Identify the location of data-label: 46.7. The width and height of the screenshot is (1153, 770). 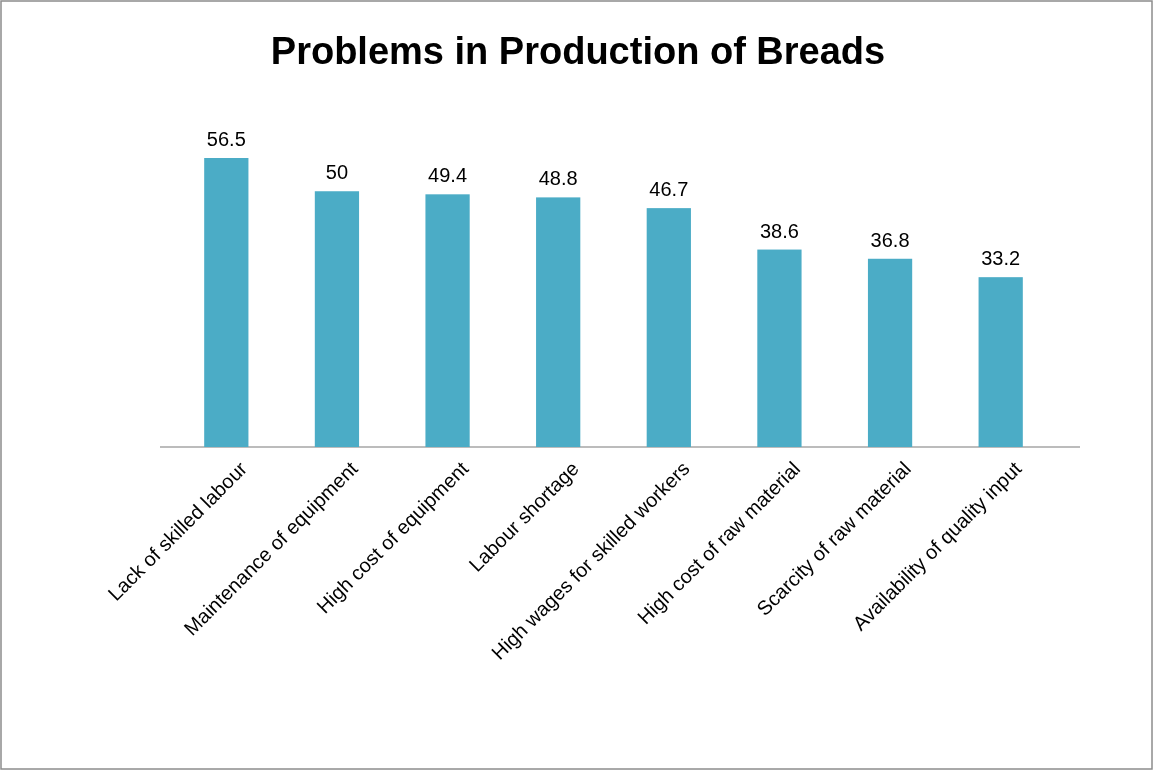
(669, 189).